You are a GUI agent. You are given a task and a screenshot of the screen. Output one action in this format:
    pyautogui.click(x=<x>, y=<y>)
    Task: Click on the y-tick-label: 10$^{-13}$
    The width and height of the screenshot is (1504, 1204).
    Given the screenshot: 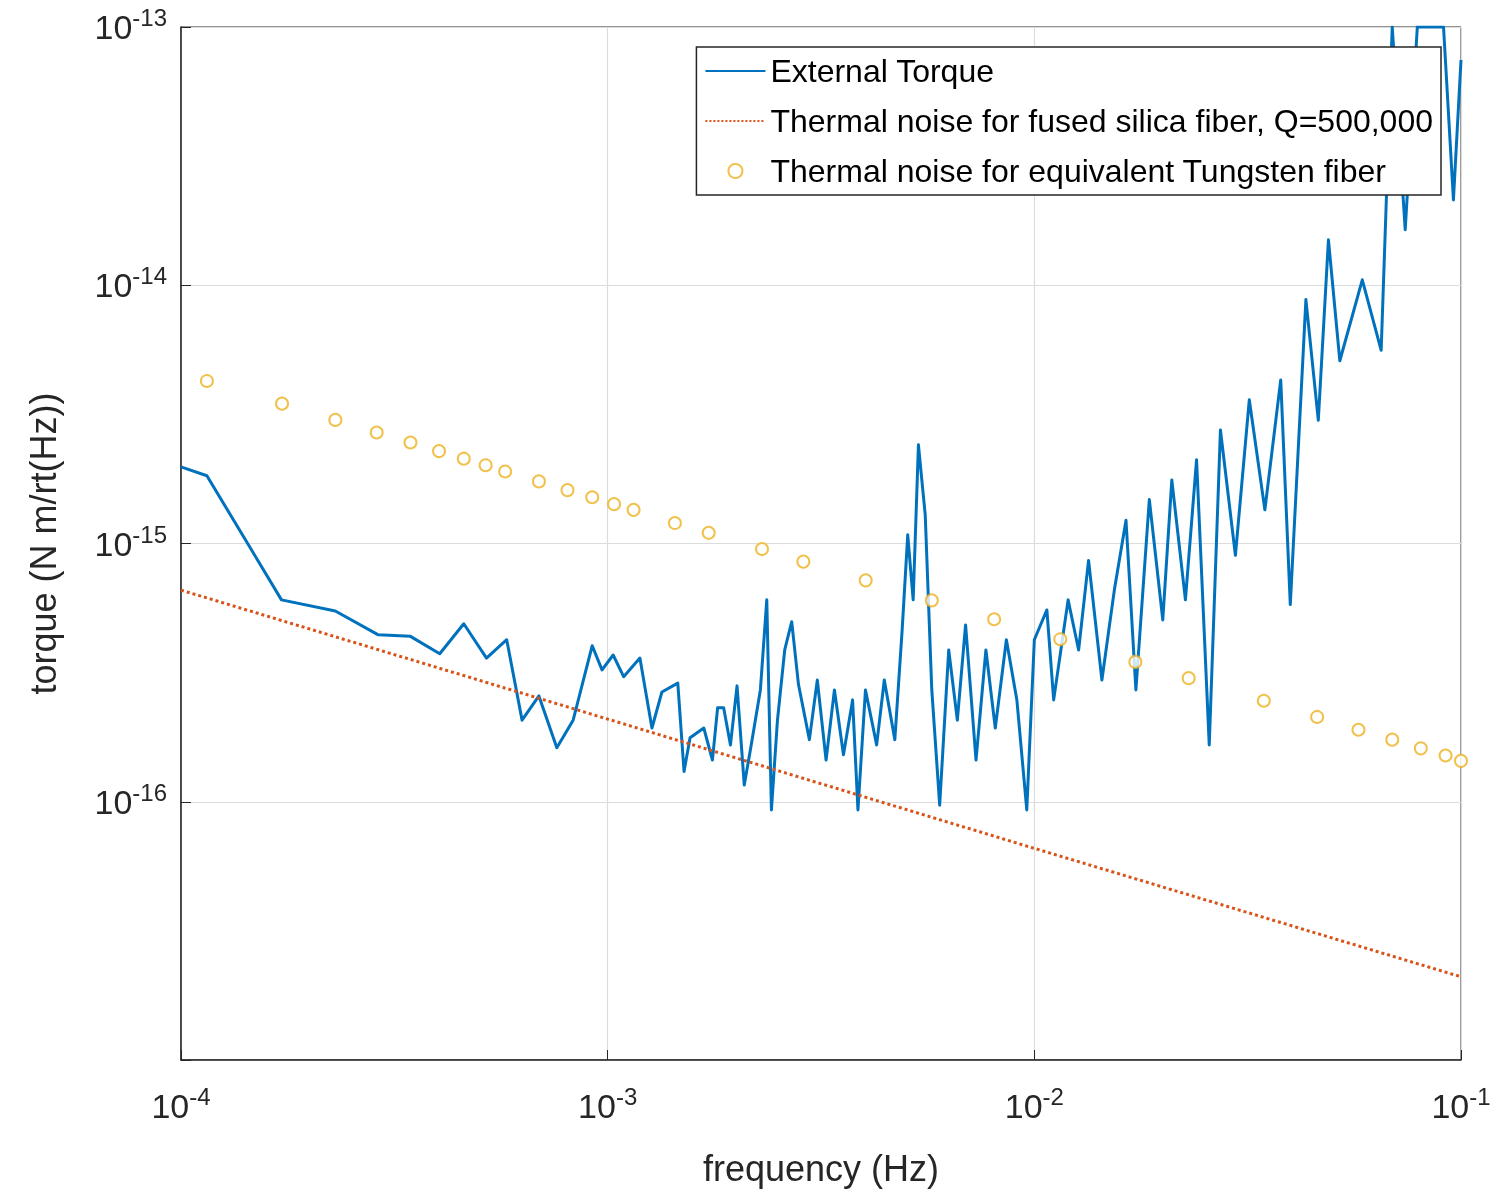 What is the action you would take?
    pyautogui.click(x=130, y=24)
    